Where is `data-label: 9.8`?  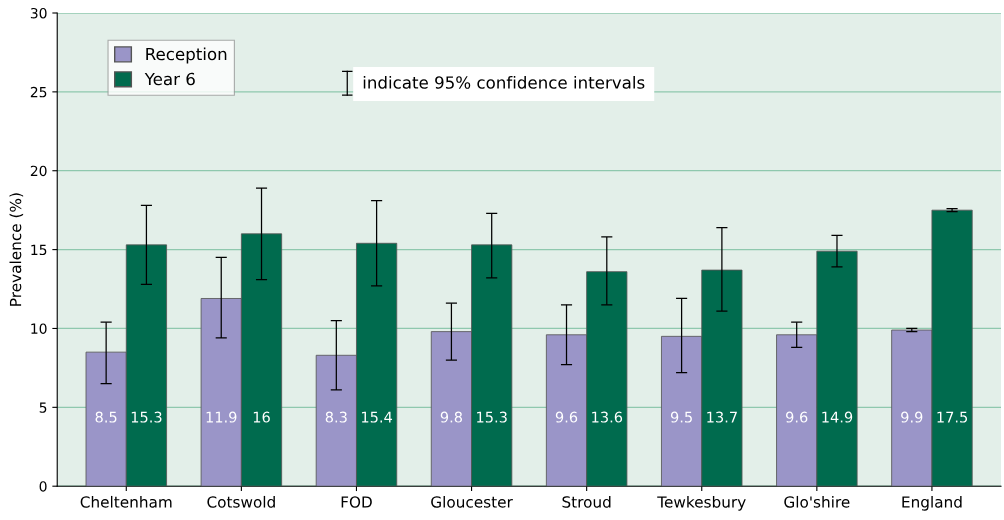 data-label: 9.8 is located at coordinates (451, 417).